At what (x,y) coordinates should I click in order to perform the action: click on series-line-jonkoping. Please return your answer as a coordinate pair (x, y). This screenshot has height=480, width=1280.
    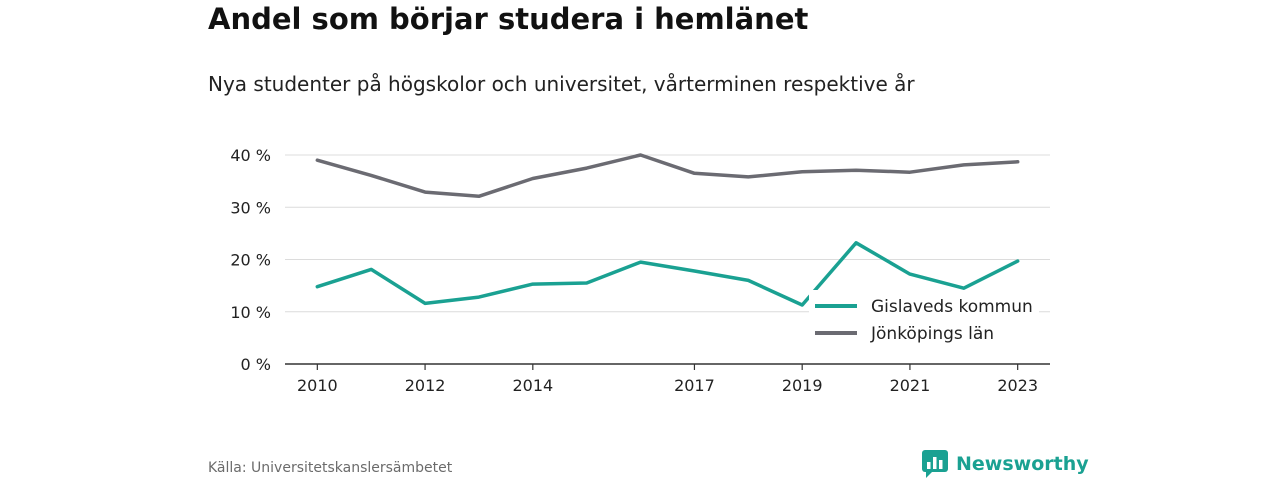
    Looking at the image, I should click on (667, 176).